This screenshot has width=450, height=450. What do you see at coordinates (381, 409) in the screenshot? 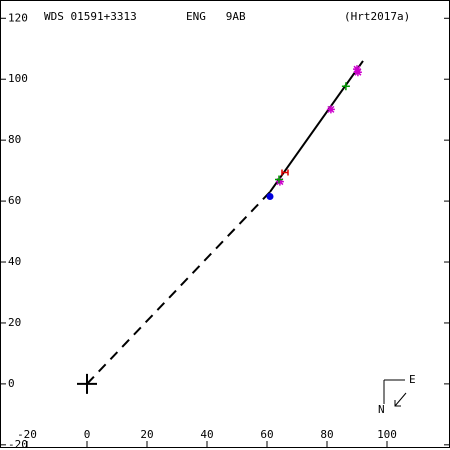
I see `compass-north: N` at bounding box center [381, 409].